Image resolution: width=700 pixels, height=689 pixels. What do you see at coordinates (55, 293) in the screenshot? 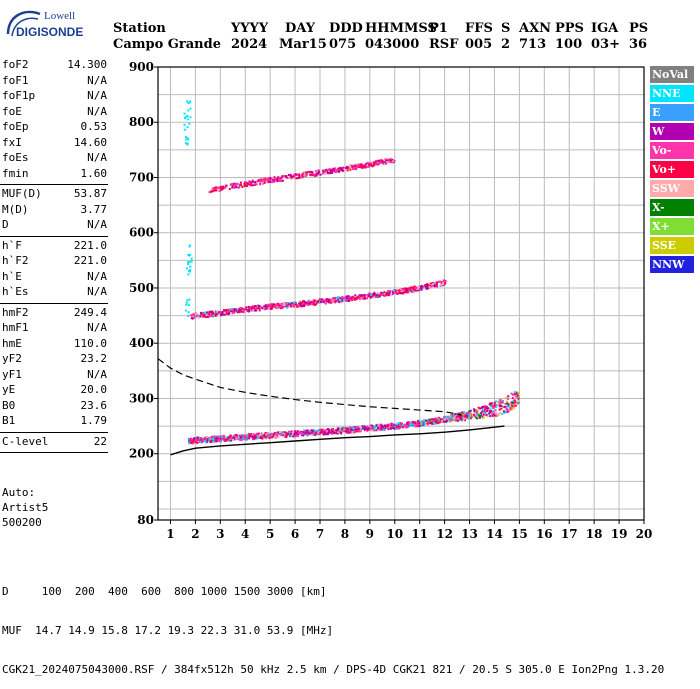
I see `param-row: h`Es N/A` at bounding box center [55, 293].